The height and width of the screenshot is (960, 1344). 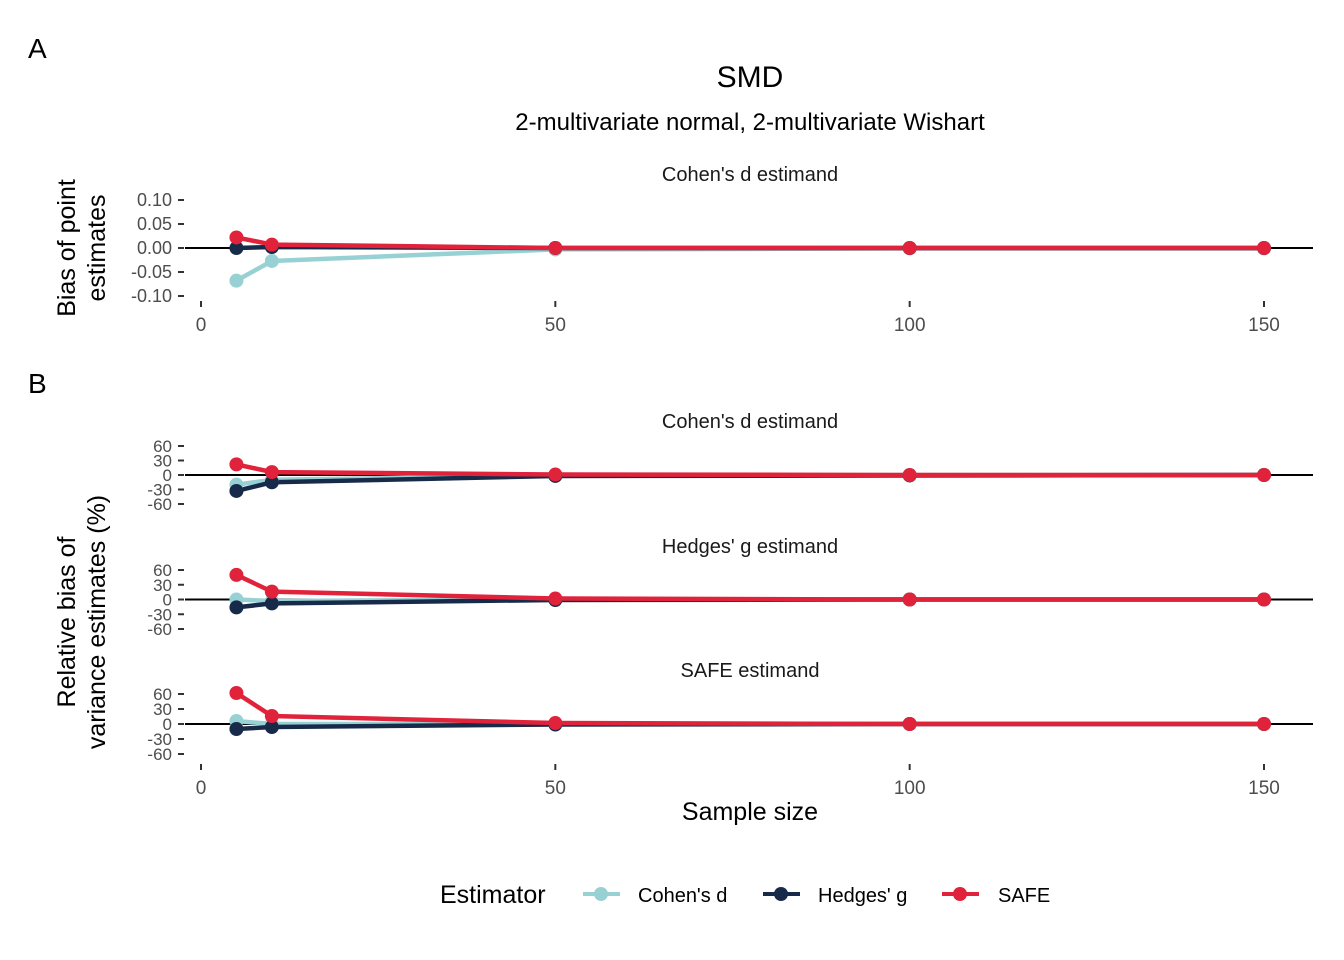 What do you see at coordinates (154, 224) in the screenshot?
I see `y-tick-label: 0.05` at bounding box center [154, 224].